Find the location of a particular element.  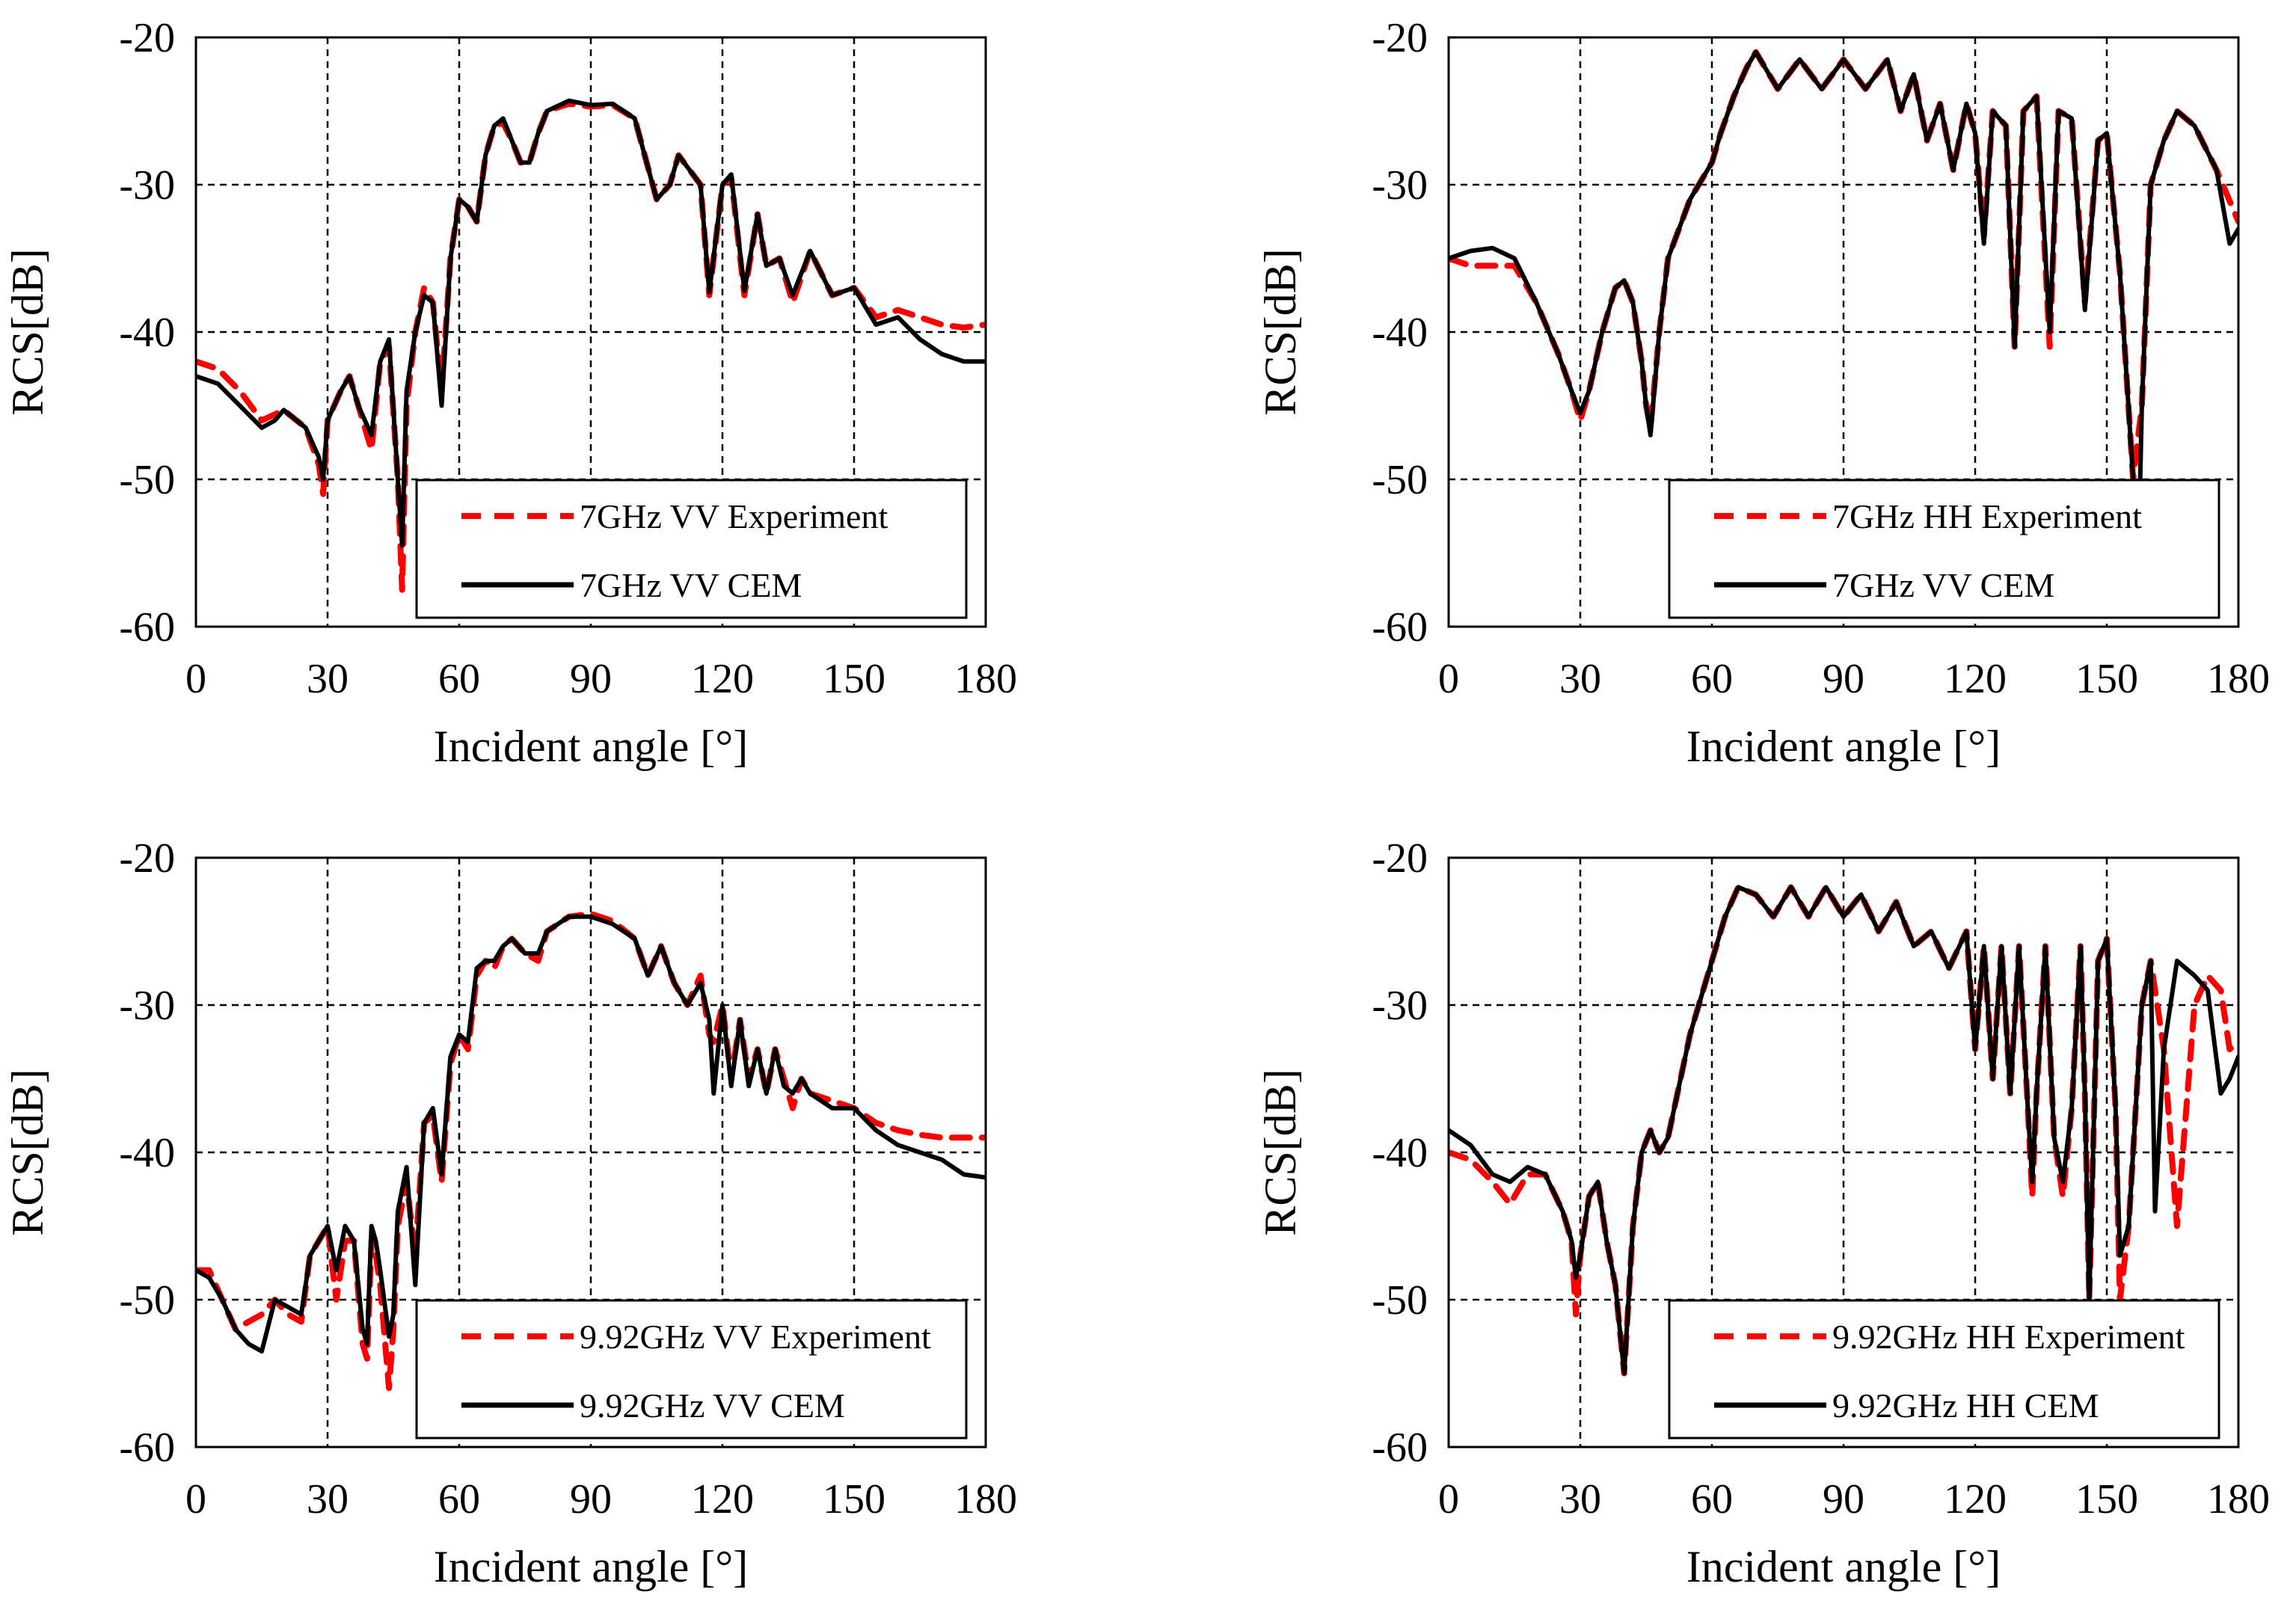

legend-label: 7GHz HH Experiment is located at coordinates (1987, 516).